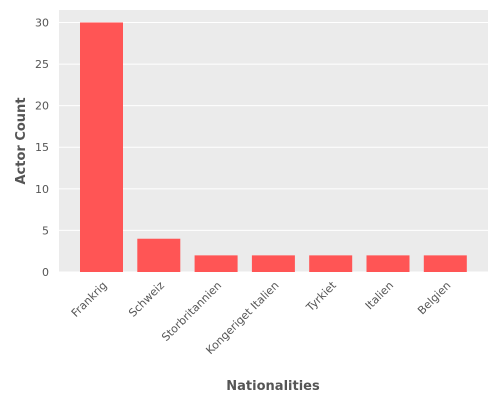  What do you see at coordinates (45, 230) in the screenshot?
I see `y-tick-label: 5` at bounding box center [45, 230].